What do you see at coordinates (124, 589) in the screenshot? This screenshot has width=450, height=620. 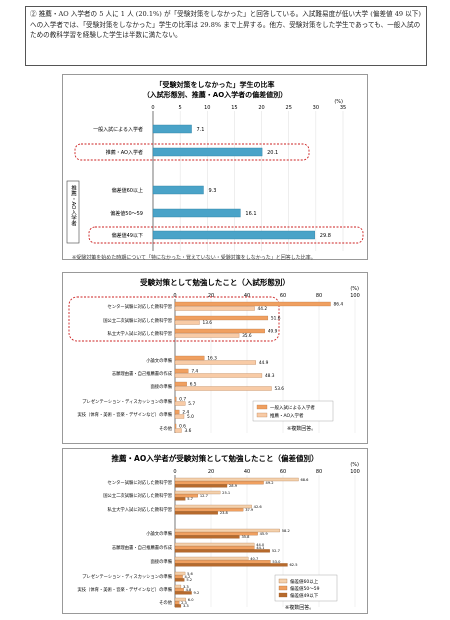 I see `chart3-category-label: 実技（体育・美術・音楽・デザインなど）の準備` at bounding box center [124, 589].